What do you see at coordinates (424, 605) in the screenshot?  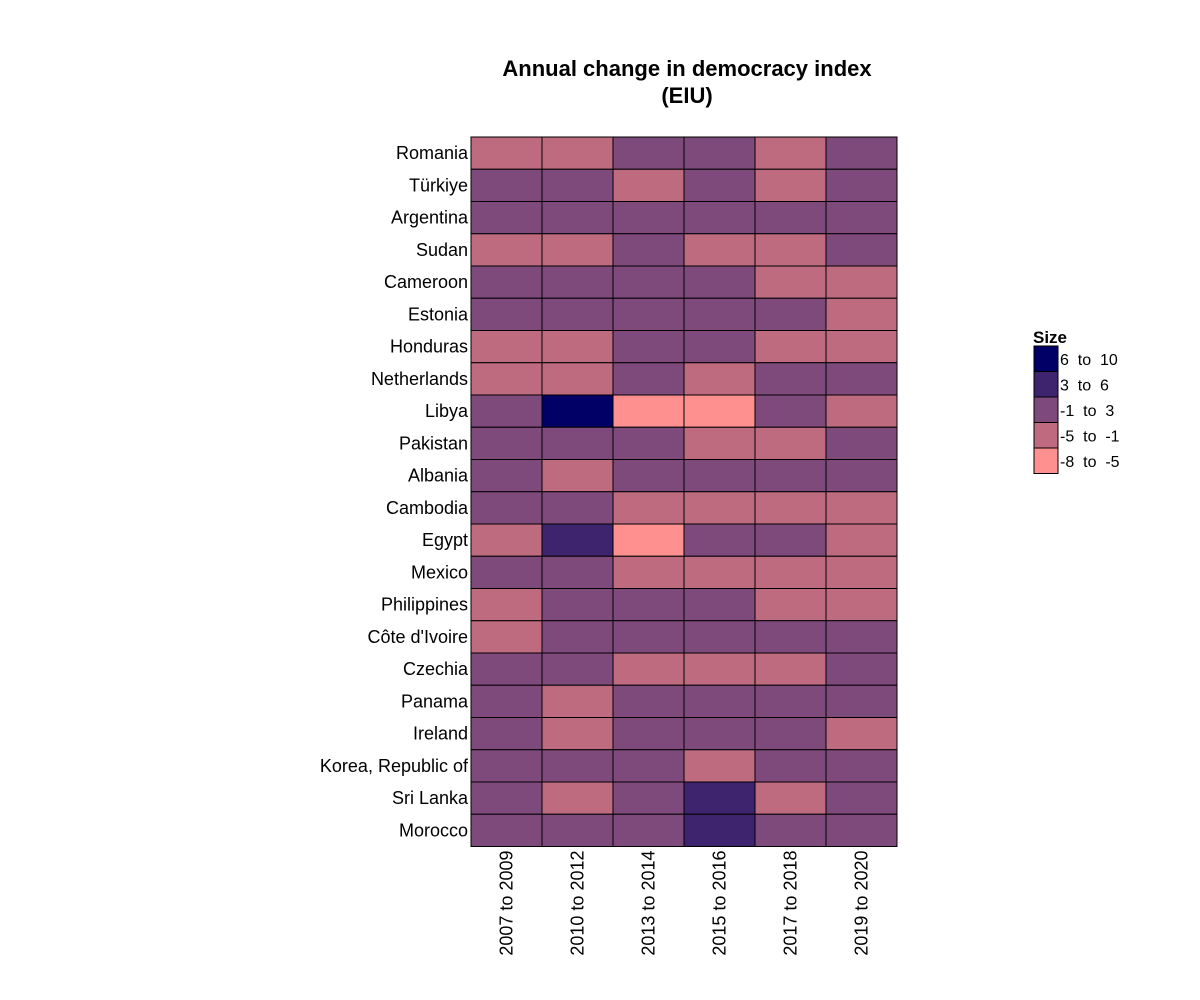 I see `row-label-philippines: Philippines` at bounding box center [424, 605].